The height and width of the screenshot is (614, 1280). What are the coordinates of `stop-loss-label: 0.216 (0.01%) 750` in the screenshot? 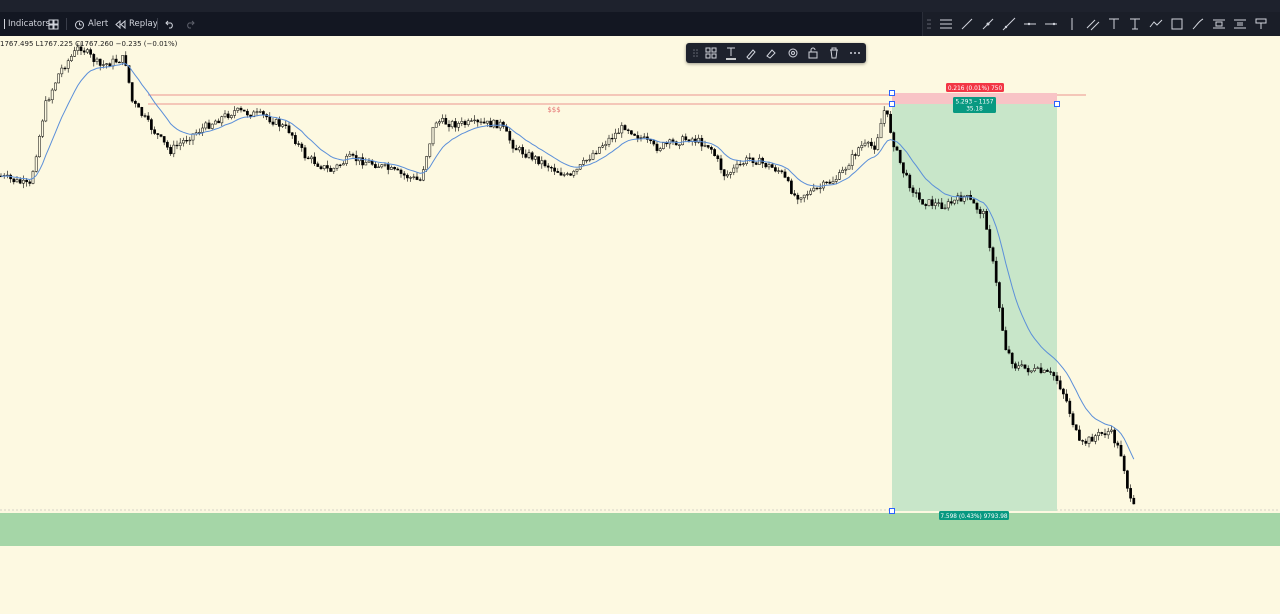 It's located at (975, 89).